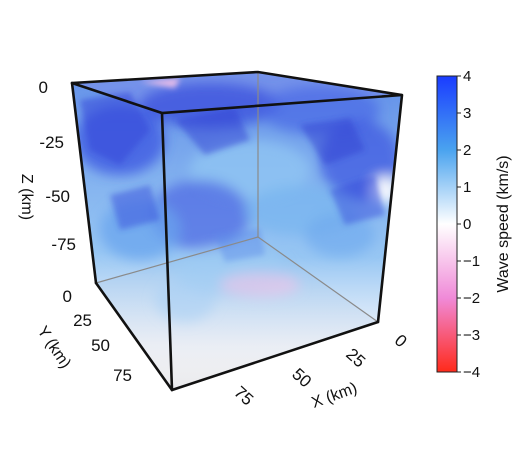  What do you see at coordinates (471, 335) in the screenshot?
I see `colorbar-tick-neg3: −3` at bounding box center [471, 335].